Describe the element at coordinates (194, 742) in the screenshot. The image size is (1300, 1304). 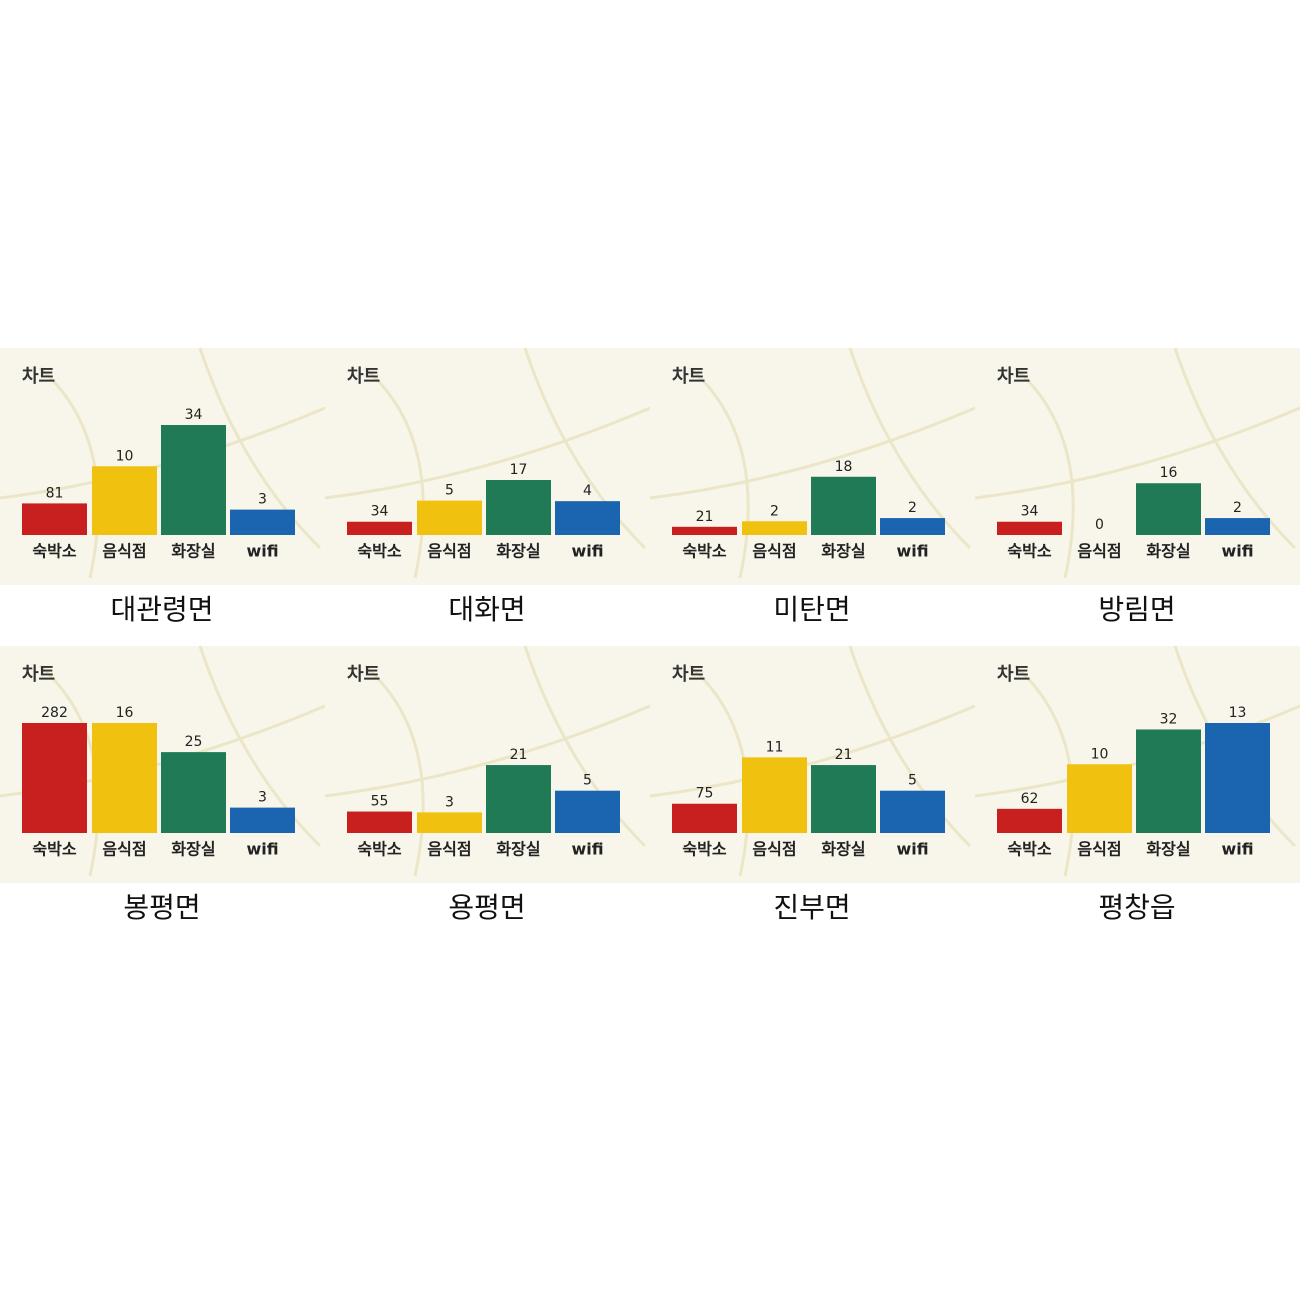
I see `value-label: 25` at that location.